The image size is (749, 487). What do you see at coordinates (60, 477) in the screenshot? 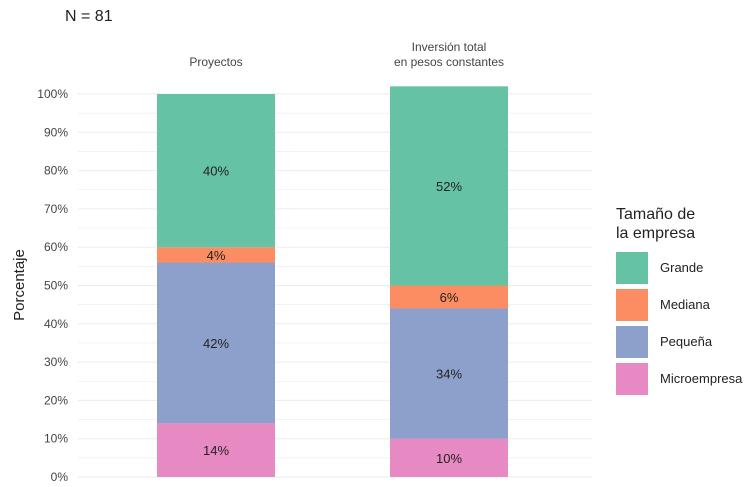
I see `y-tick-label: 0%` at bounding box center [60, 477].